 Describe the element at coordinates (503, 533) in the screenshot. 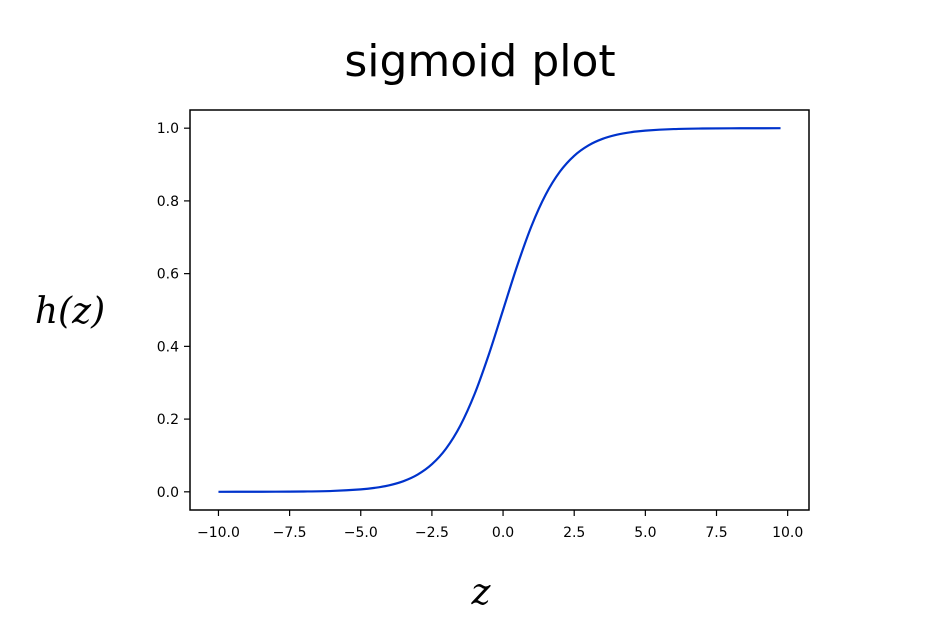

I see `x-tick-label: 0.0` at that location.